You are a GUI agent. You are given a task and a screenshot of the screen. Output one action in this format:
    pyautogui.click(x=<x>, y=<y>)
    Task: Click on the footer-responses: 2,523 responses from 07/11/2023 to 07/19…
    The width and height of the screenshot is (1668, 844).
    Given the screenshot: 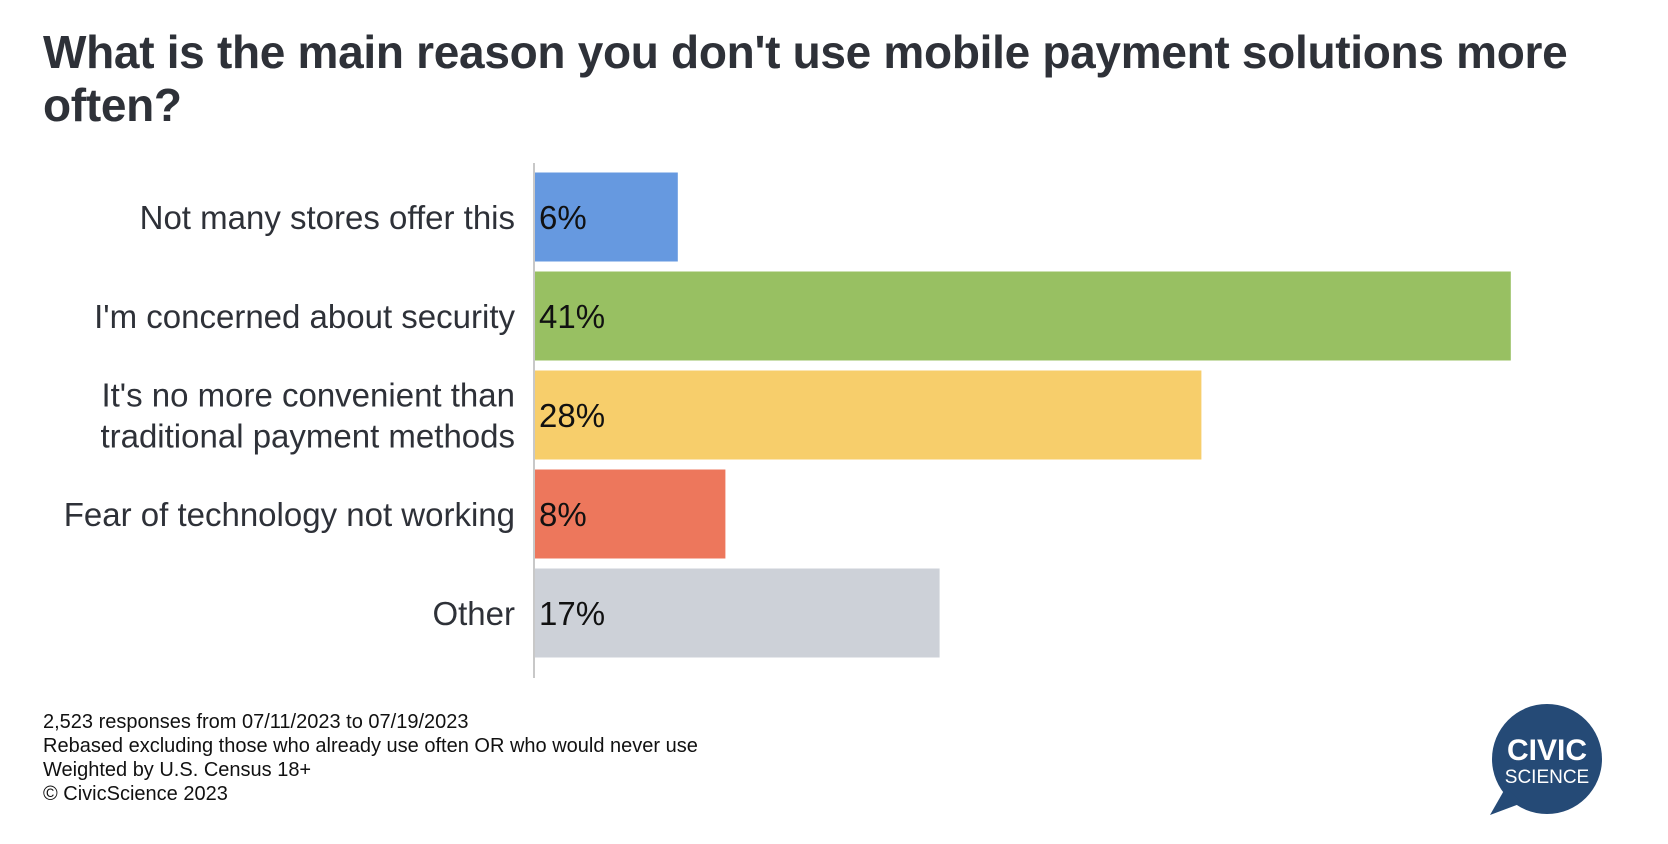 What is the action you would take?
    pyautogui.click(x=256, y=722)
    